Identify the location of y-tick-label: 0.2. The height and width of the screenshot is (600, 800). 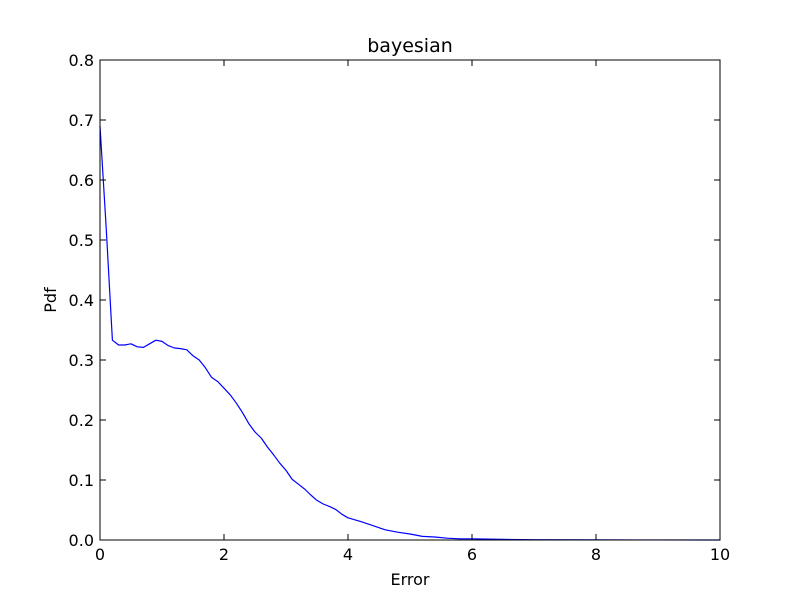
(81, 420).